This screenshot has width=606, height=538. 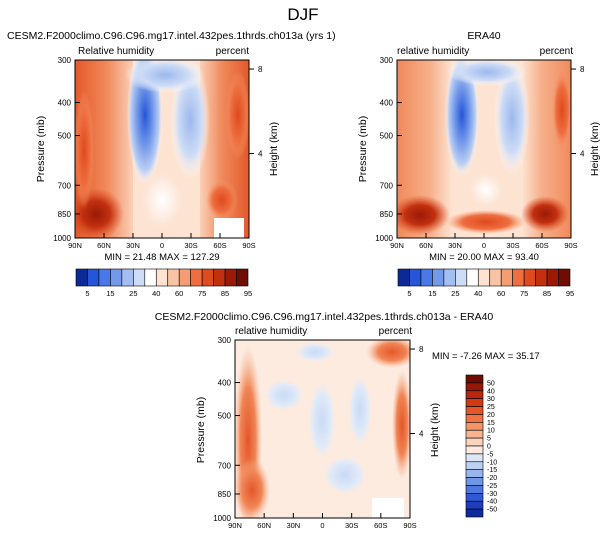 What do you see at coordinates (570, 245) in the screenshot?
I see `panel-obs-xtick-label: 90S` at bounding box center [570, 245].